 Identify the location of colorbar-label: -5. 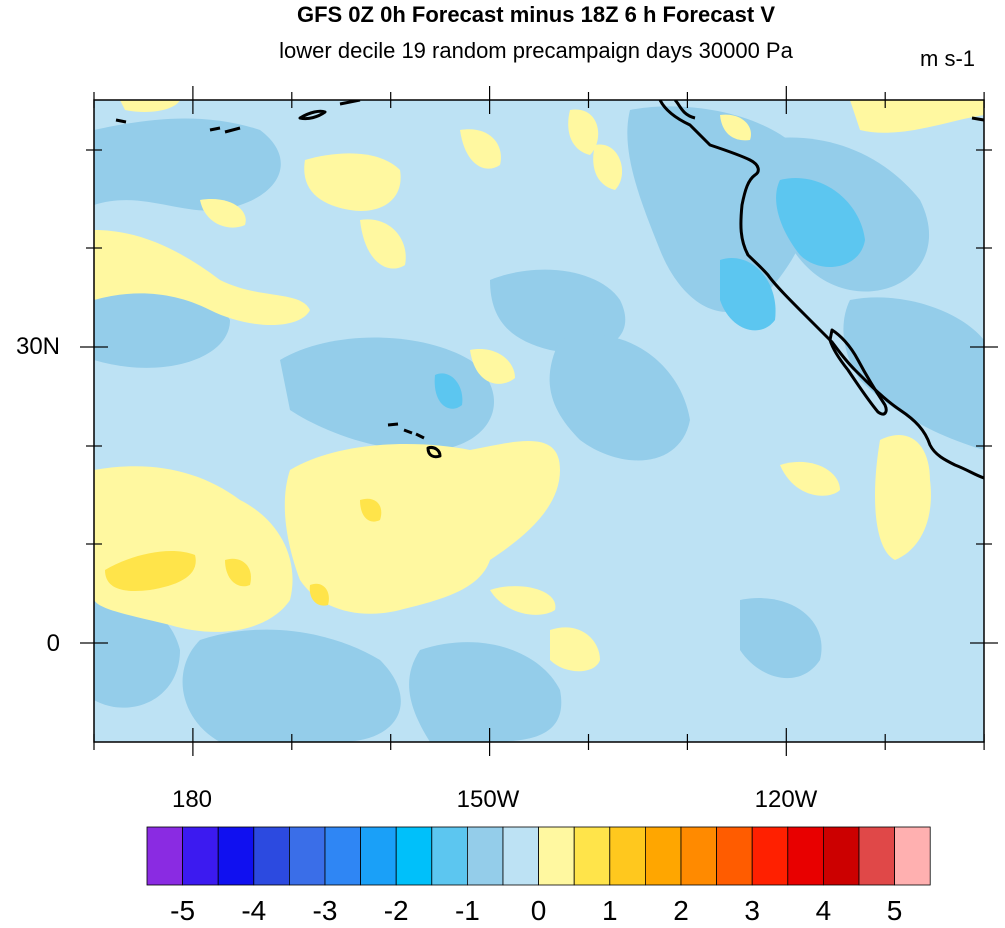
(183, 910).